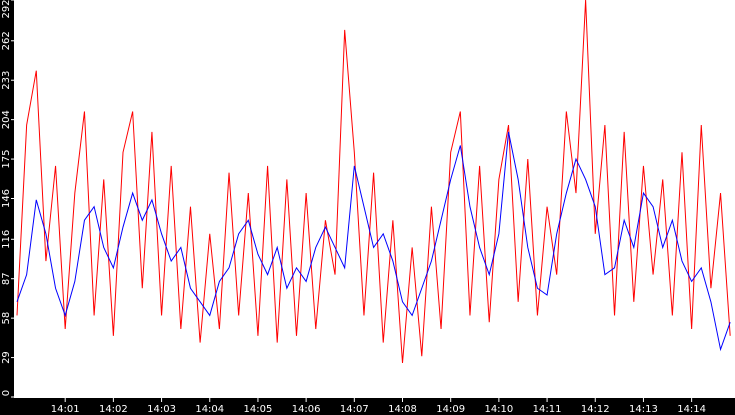 The image size is (735, 415). What do you see at coordinates (6, 40) in the screenshot?
I see `y-tick-label: 262` at bounding box center [6, 40].